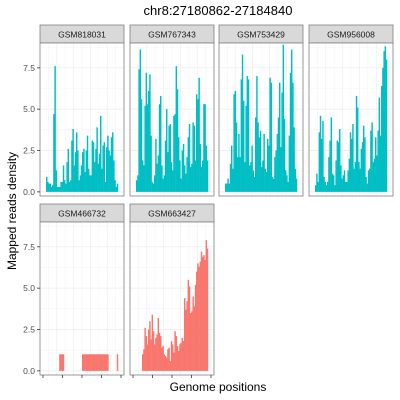  Describe the element at coordinates (82, 35) in the screenshot. I see `facet-label: GSM818031` at that location.